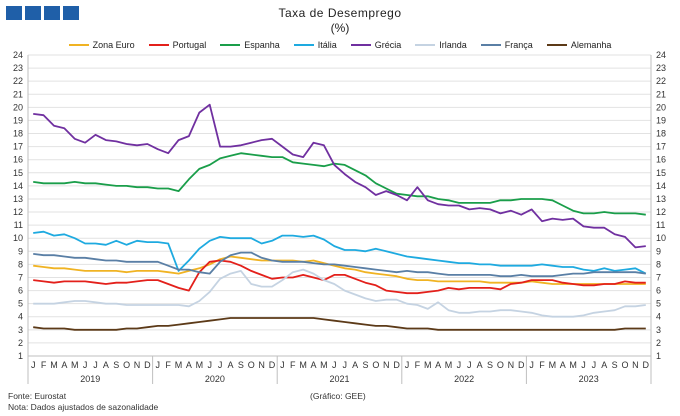 The width and height of the screenshot is (680, 416). I want to click on y-tick-left-19: 19, so click(18, 120).